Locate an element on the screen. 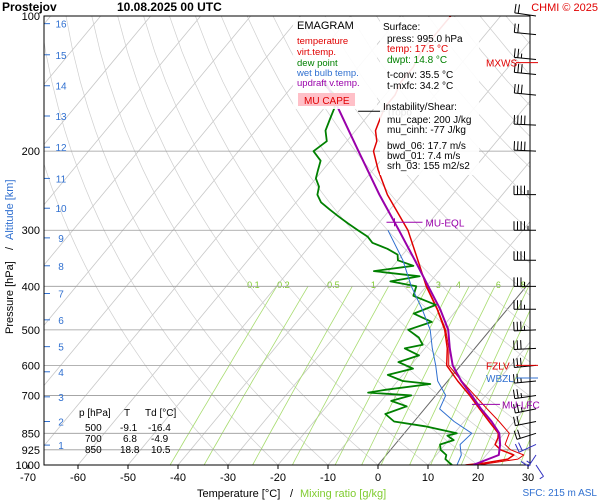 This screenshot has width=600, height=500. surface-press: press: 995.0 hPa is located at coordinates (425, 39).